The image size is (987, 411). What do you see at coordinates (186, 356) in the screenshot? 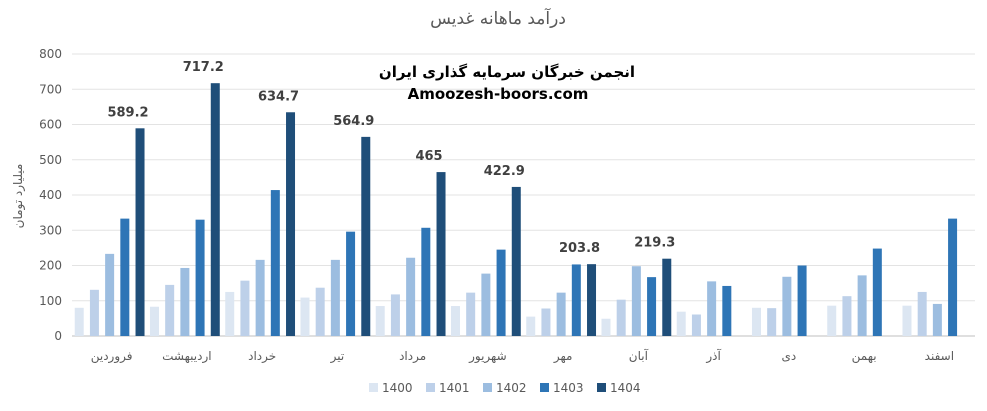
I see `x-tick-label: اردیبهشت` at bounding box center [186, 356].